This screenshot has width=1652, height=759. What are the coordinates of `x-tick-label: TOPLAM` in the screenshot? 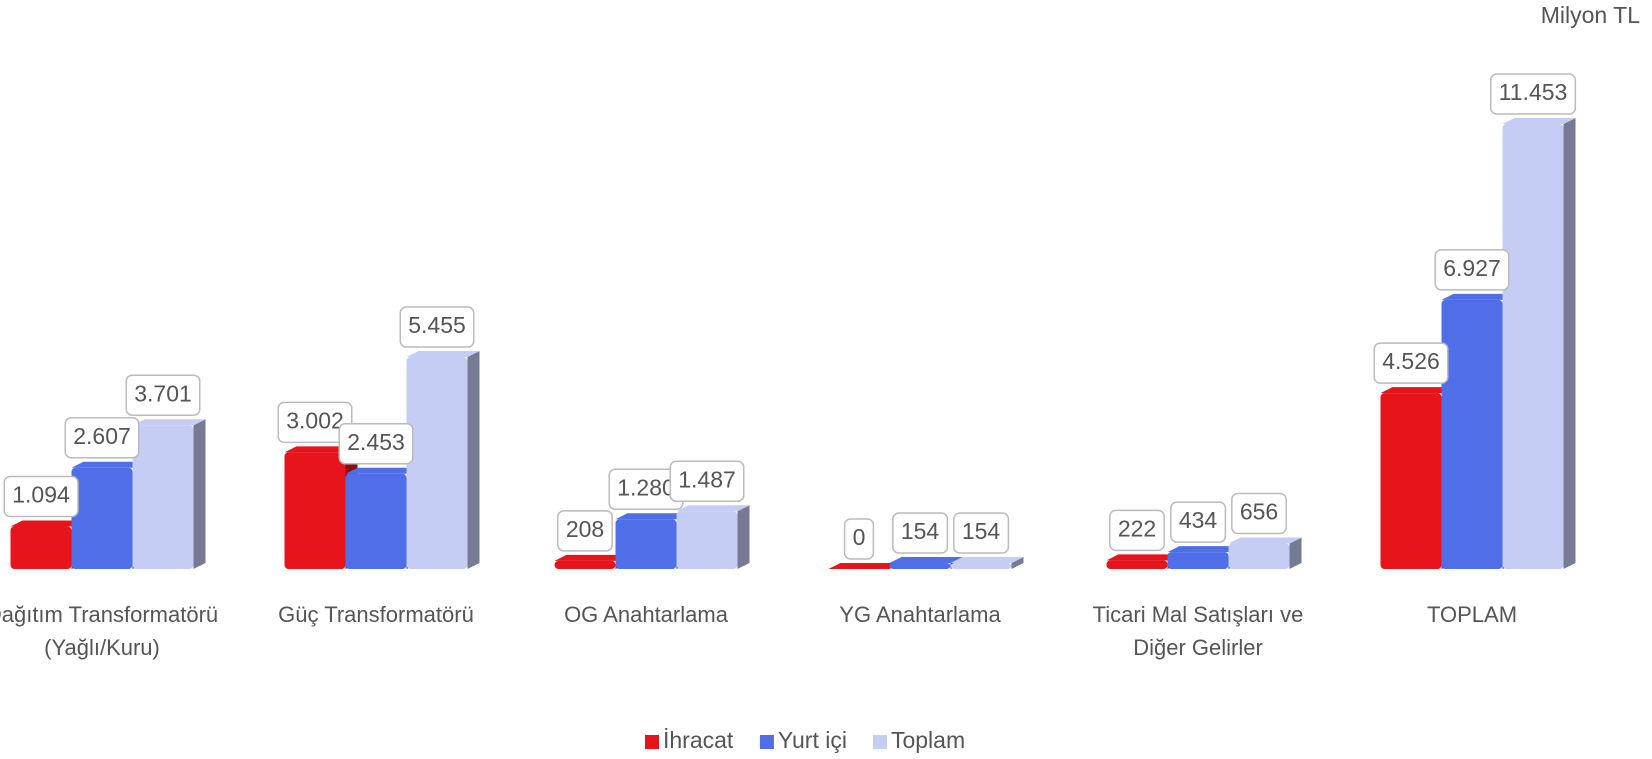 It's located at (1472, 614).